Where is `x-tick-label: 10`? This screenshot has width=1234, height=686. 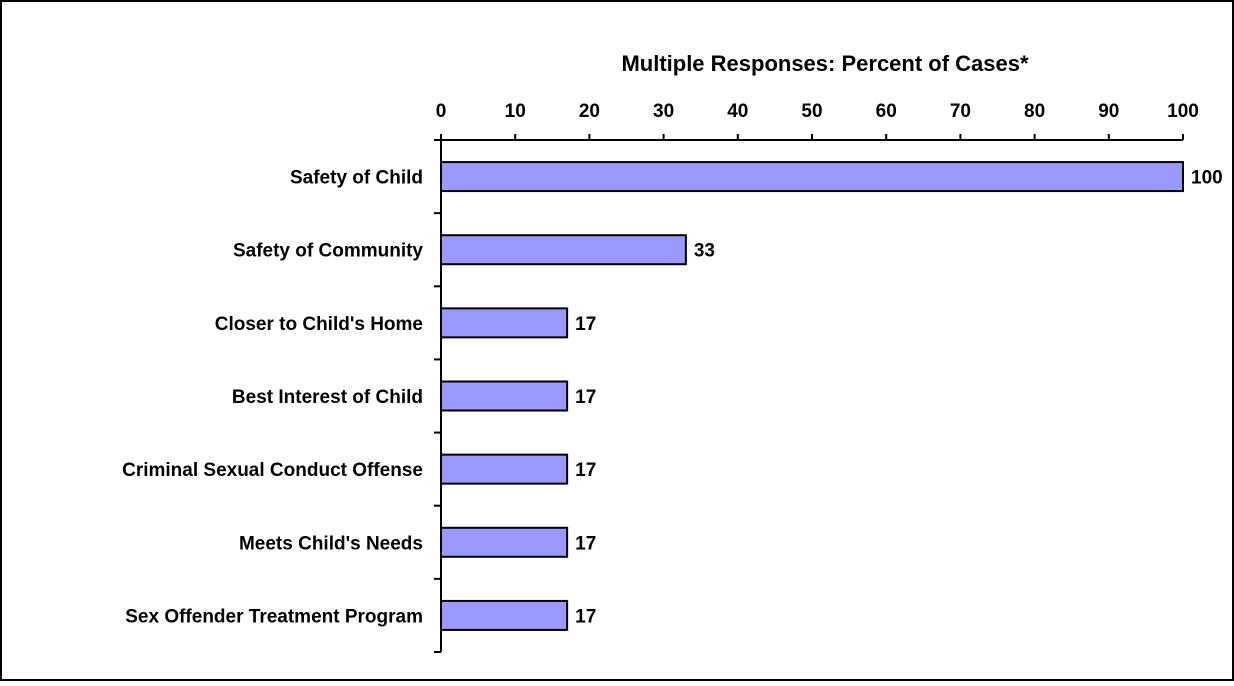 x-tick-label: 10 is located at coordinates (515, 111).